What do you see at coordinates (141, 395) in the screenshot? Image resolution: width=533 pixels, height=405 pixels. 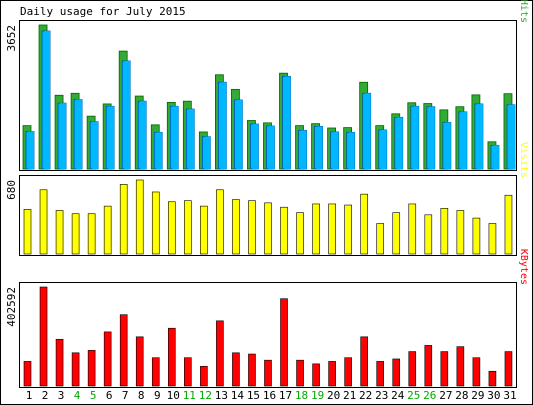 I see `day-label: 8` at bounding box center [141, 395].